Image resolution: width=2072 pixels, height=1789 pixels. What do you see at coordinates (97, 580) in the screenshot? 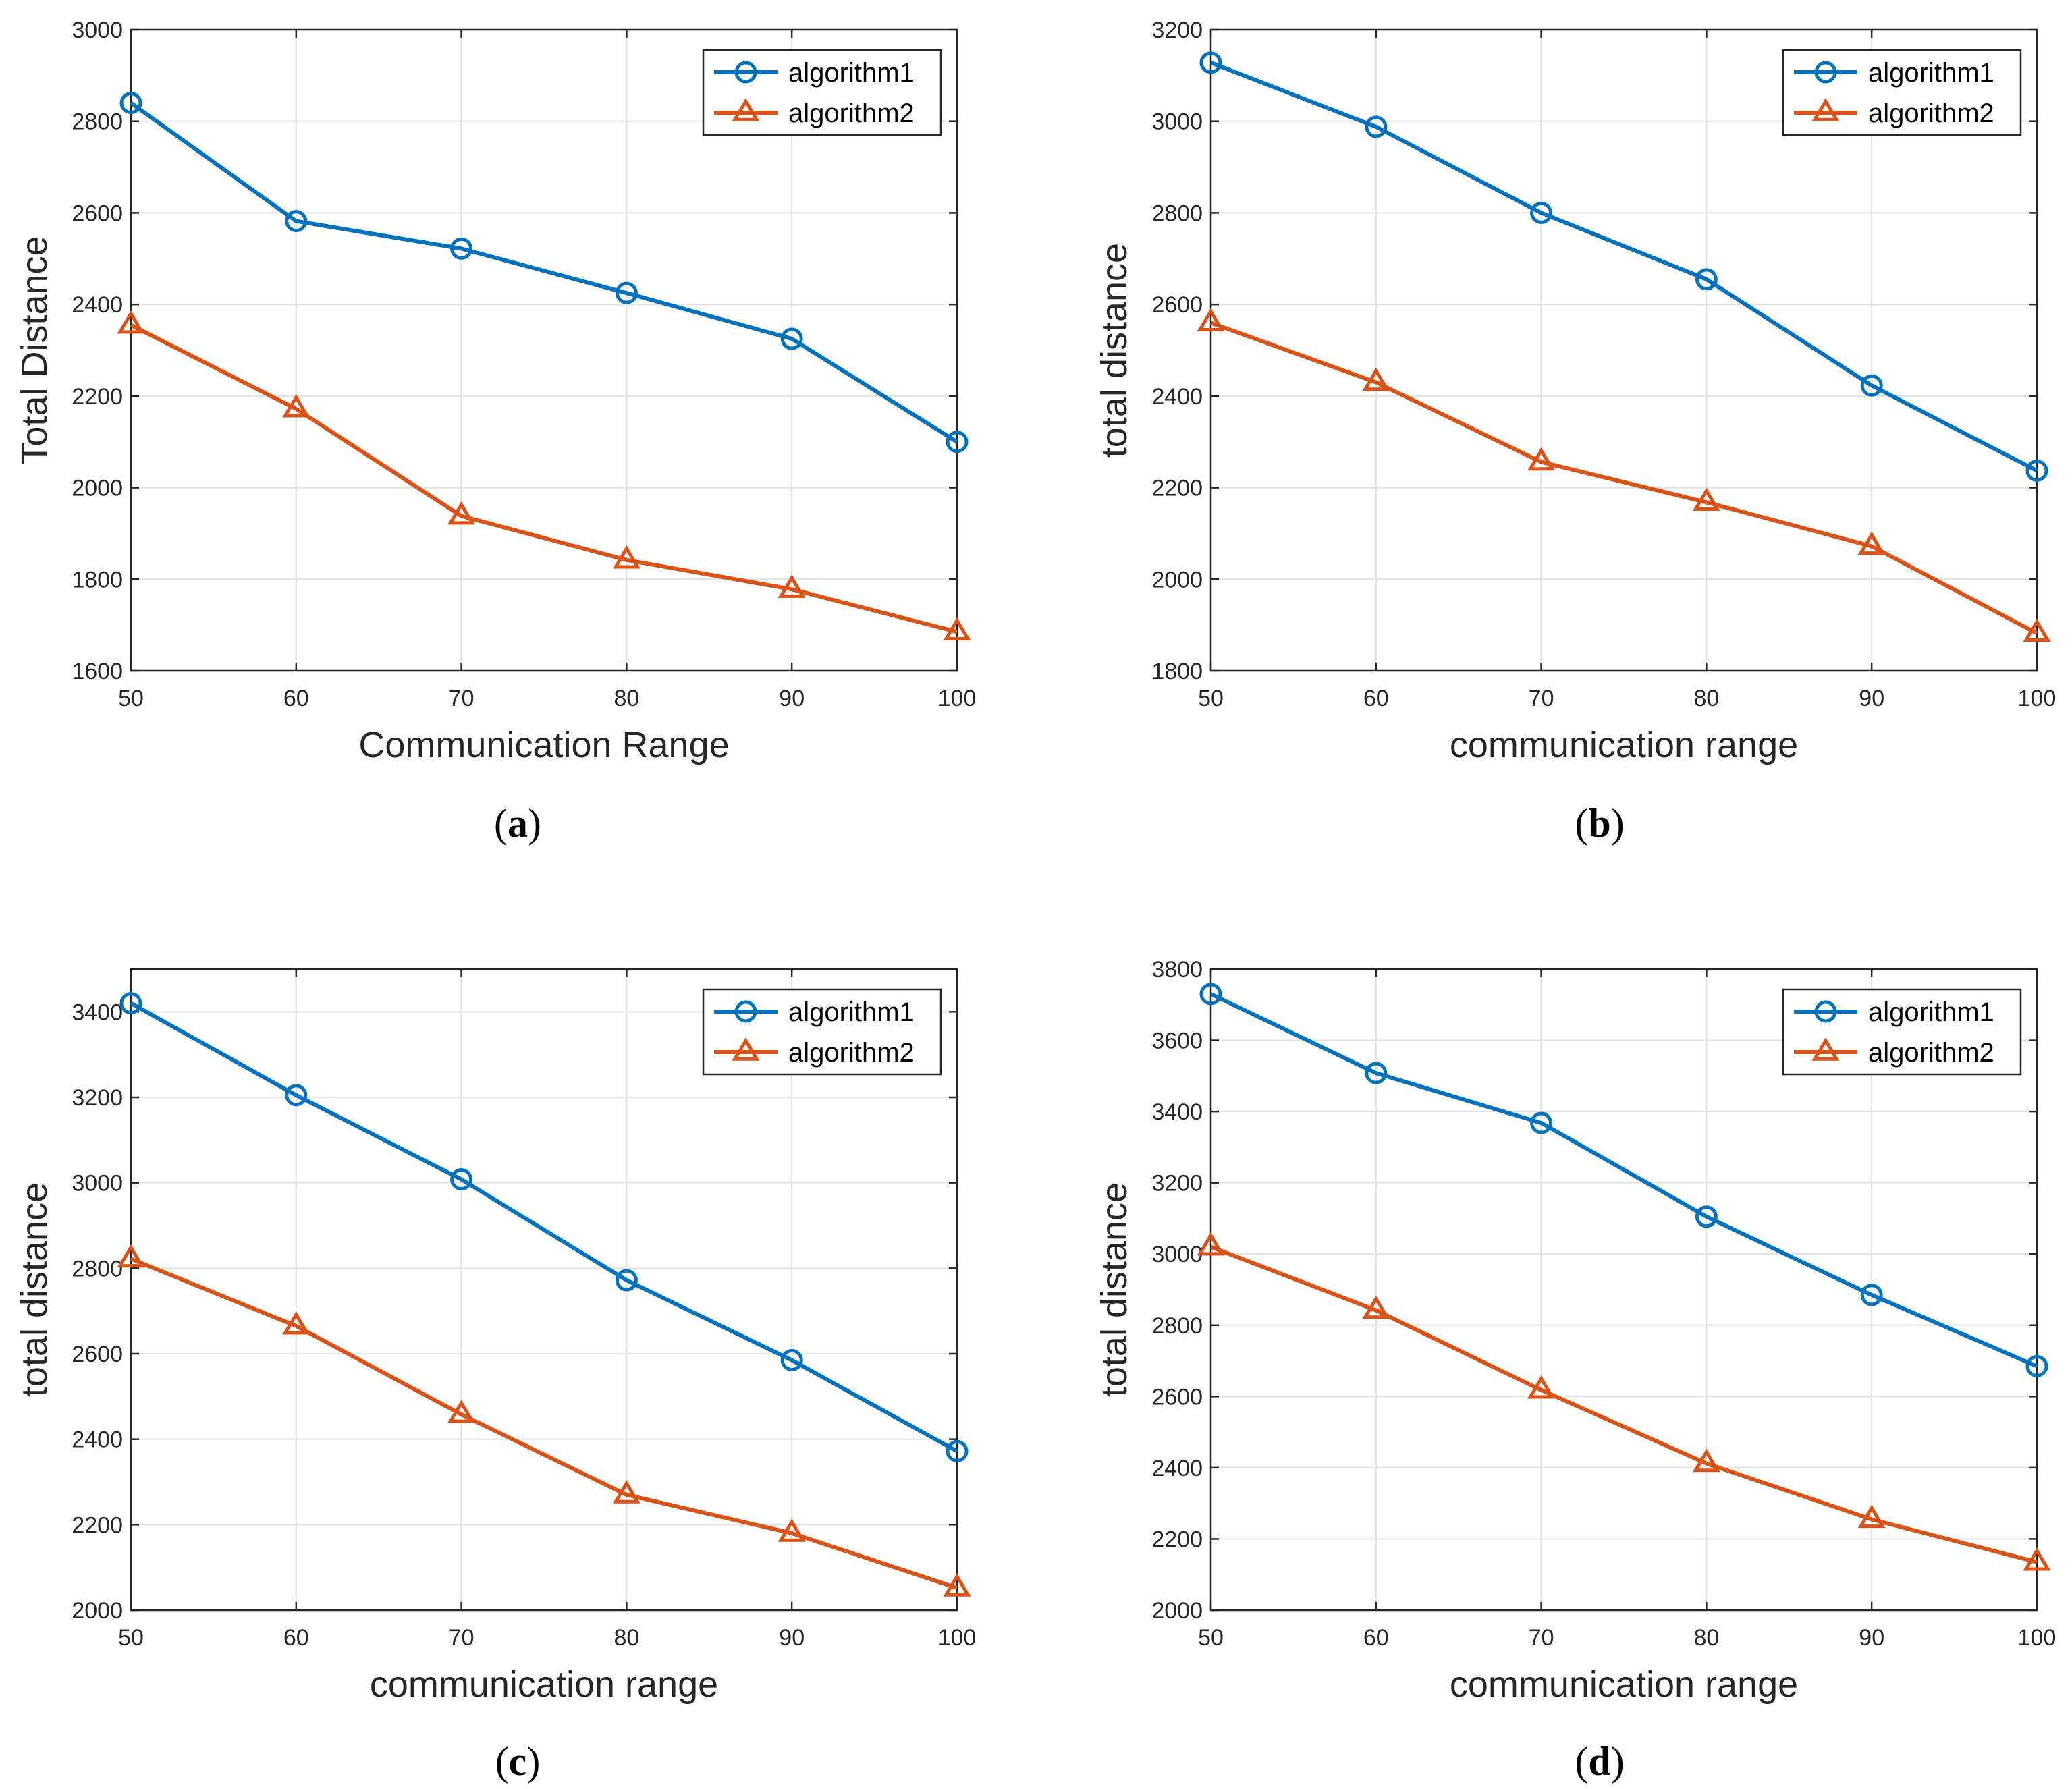
I see `y-tick-label: 1800` at bounding box center [97, 580].